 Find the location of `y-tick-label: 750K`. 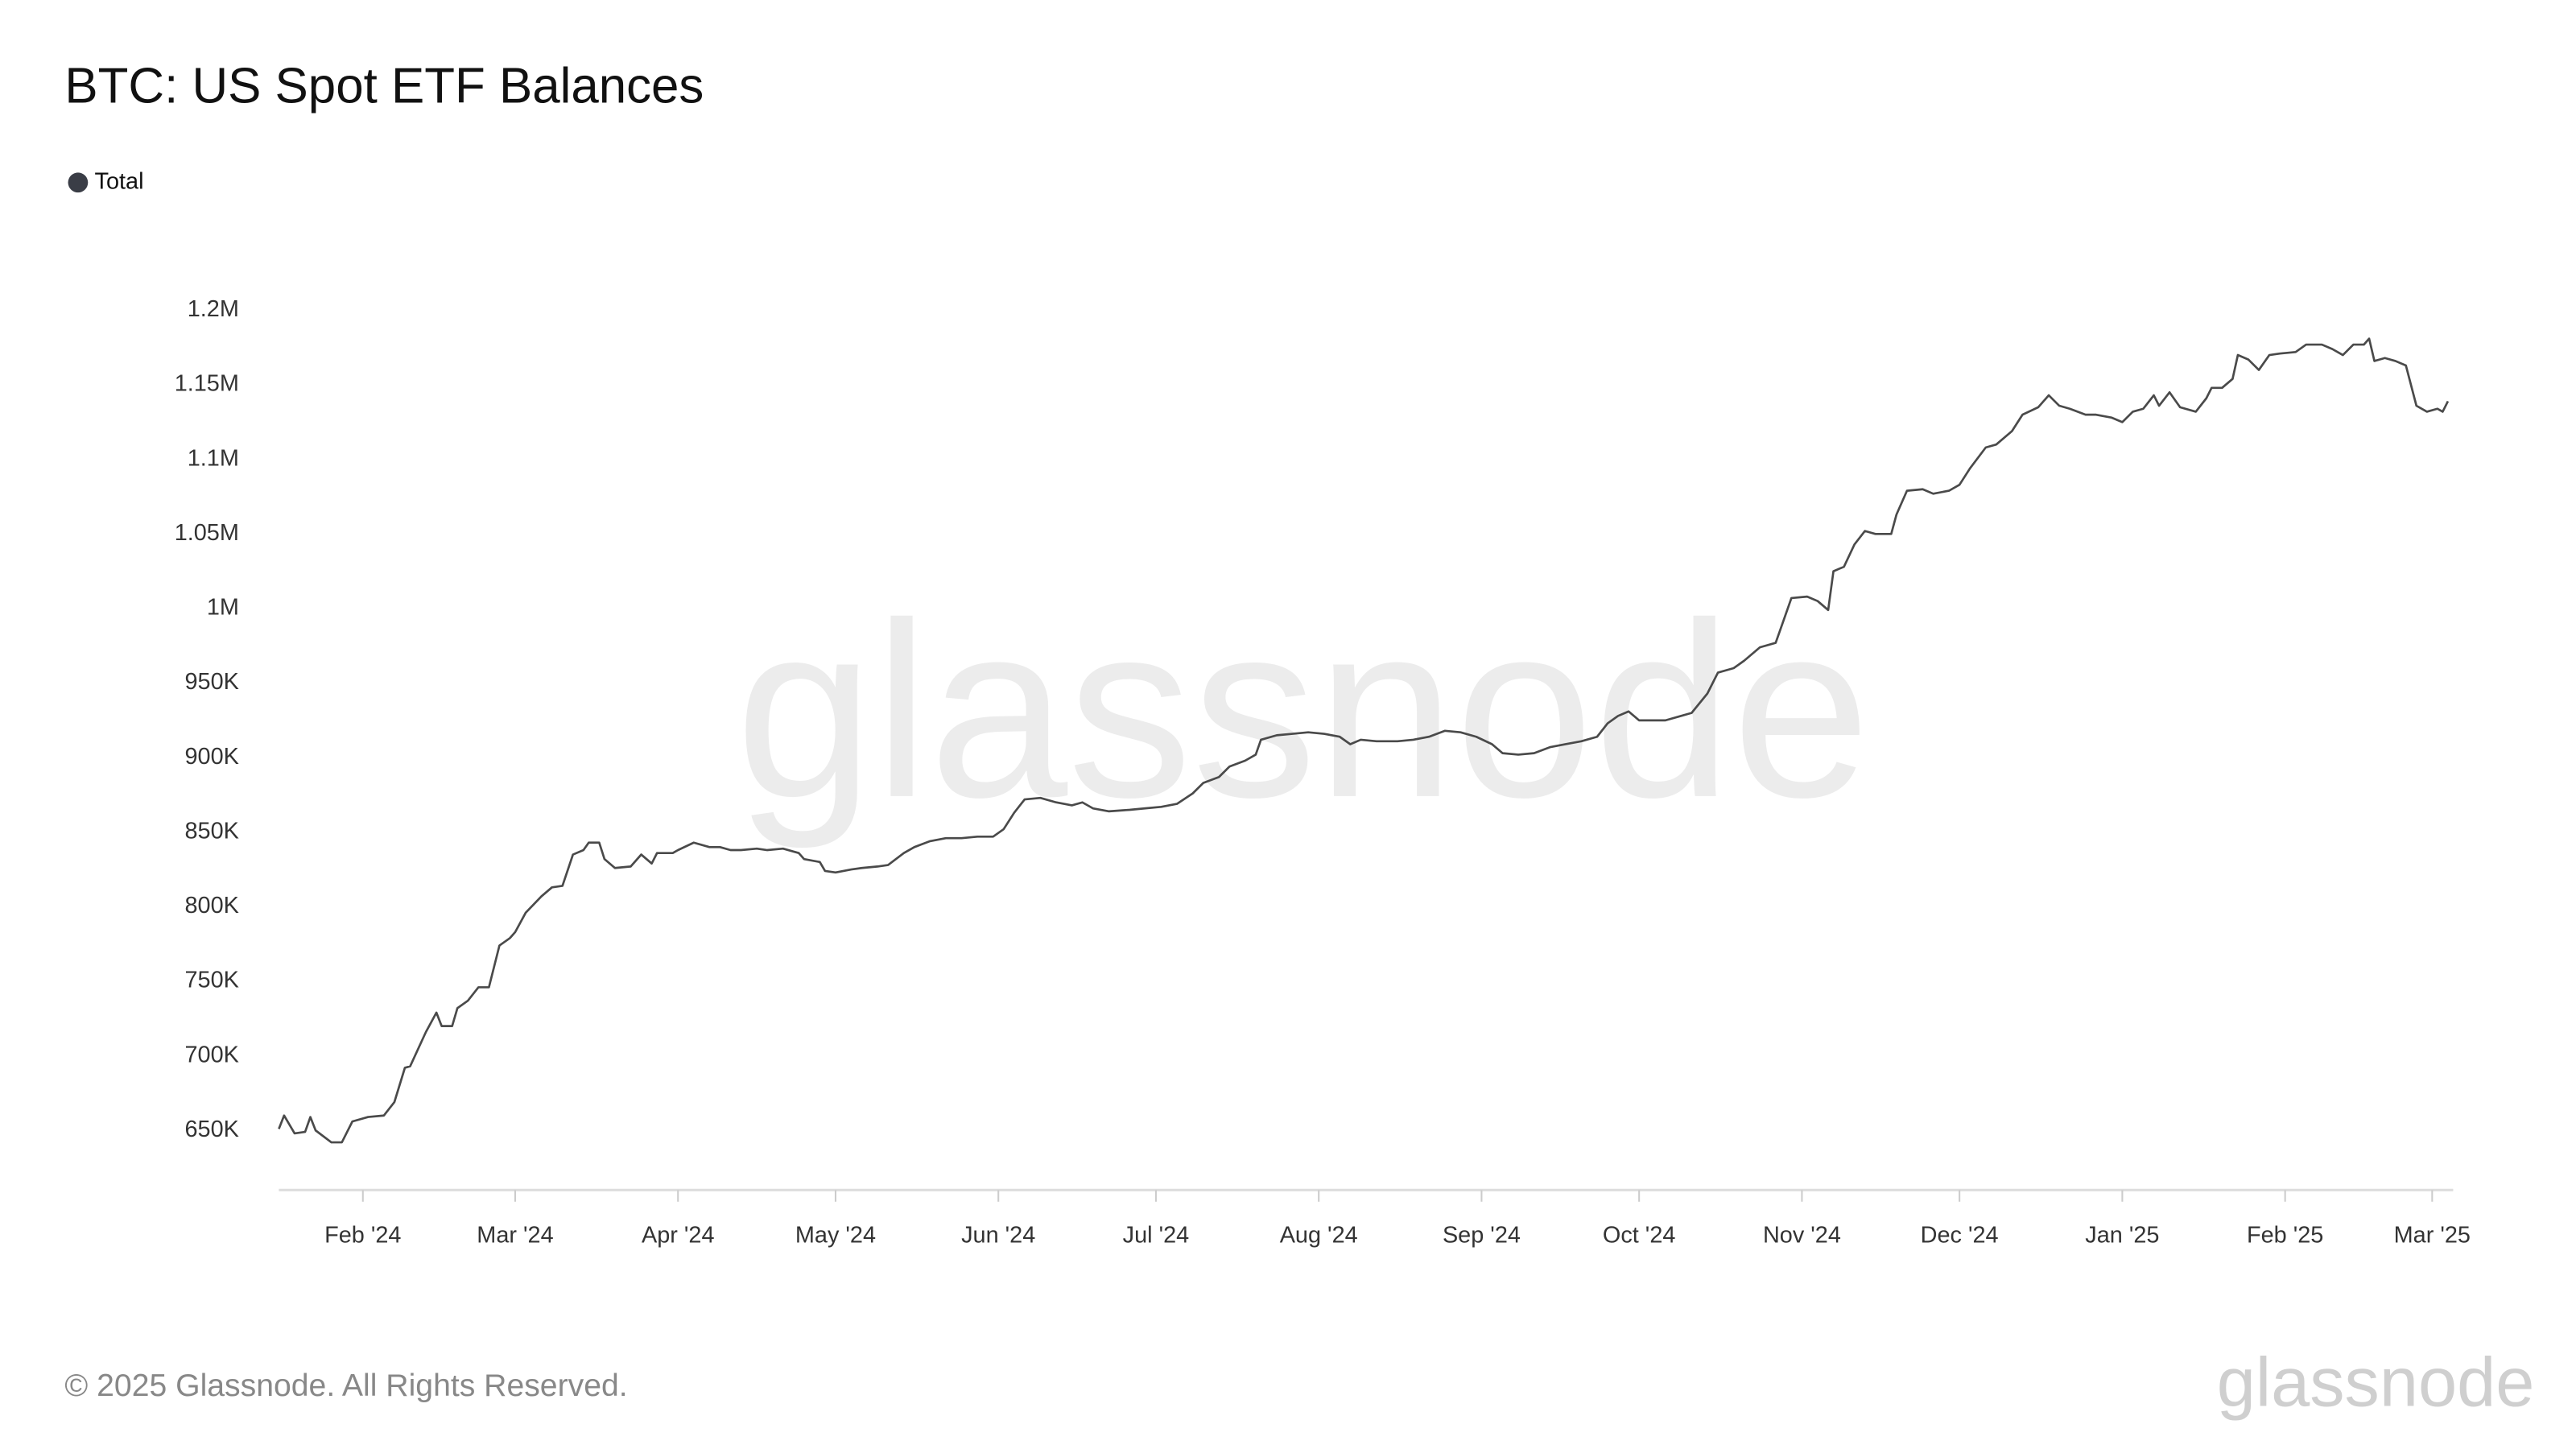

y-tick-label: 750K is located at coordinates (212, 980).